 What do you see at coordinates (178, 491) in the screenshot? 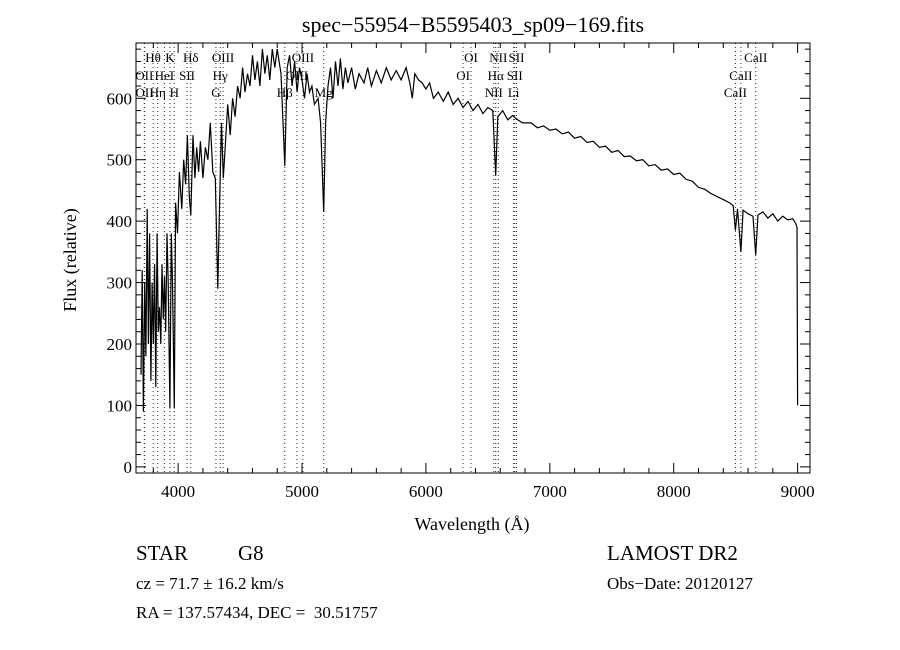
I see `x-tick-label: 4000` at bounding box center [178, 491].